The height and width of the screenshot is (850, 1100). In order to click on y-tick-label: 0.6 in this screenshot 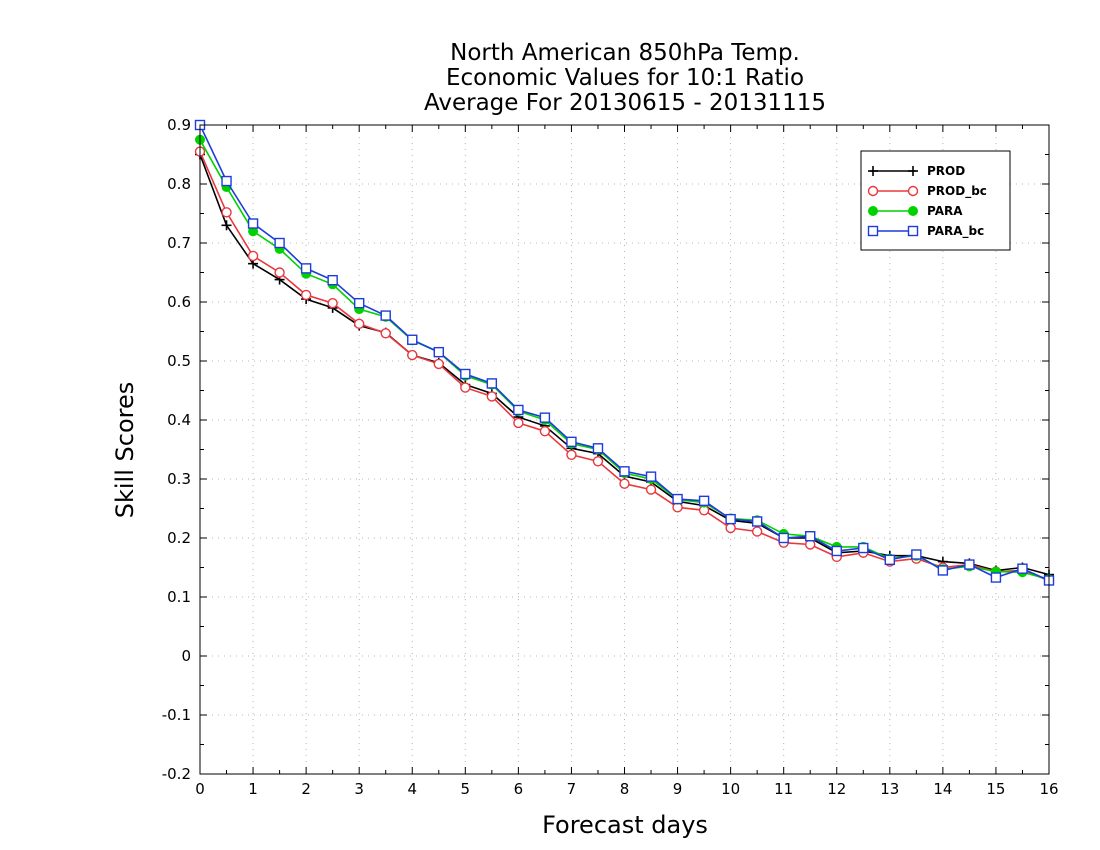, I will do `click(179, 302)`.